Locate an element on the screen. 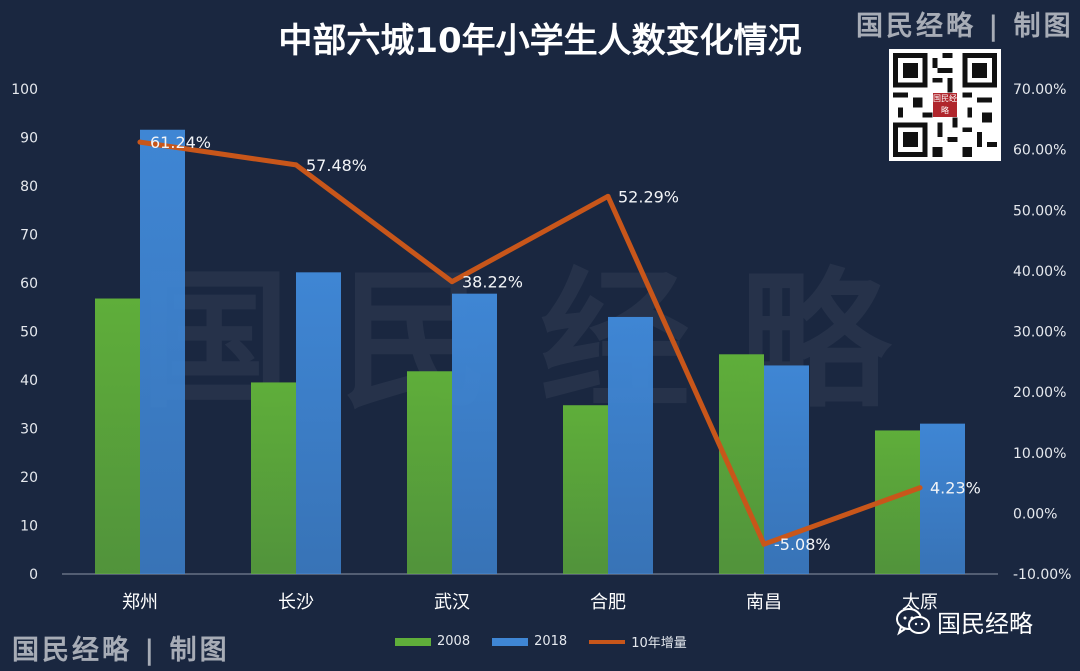 This screenshot has width=1080, height=671. legend-item-2018: 2018 is located at coordinates (529, 641).